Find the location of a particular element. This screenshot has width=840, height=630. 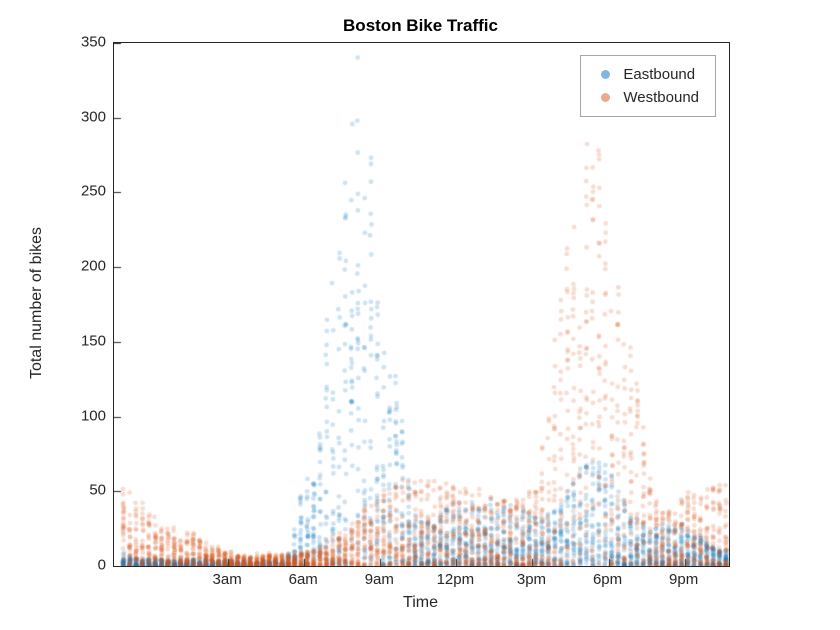

y-tick-label: 50 is located at coordinates (97, 490).